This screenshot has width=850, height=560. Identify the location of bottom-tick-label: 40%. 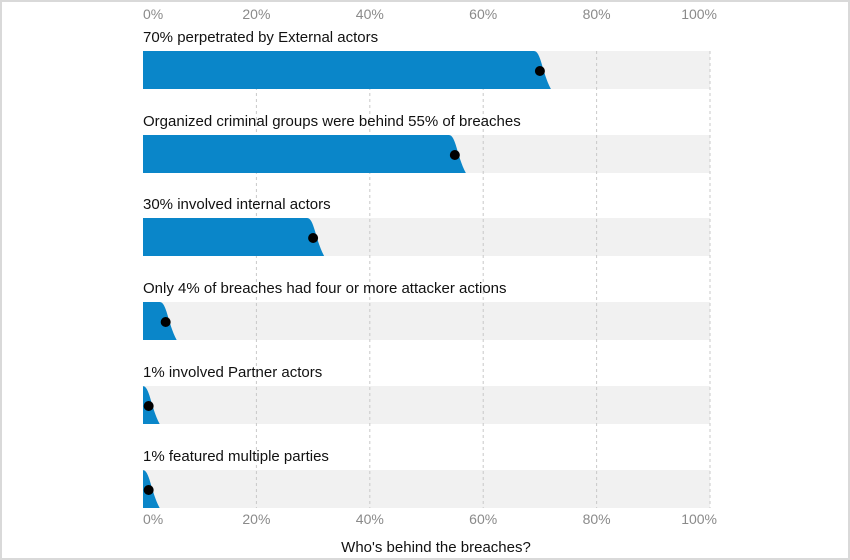
(370, 519).